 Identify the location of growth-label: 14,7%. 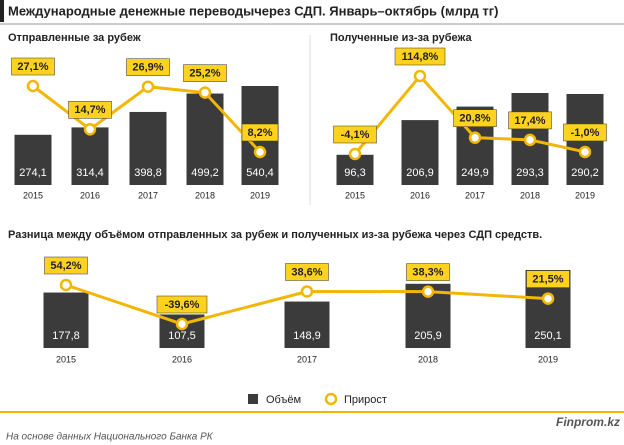
(89, 110).